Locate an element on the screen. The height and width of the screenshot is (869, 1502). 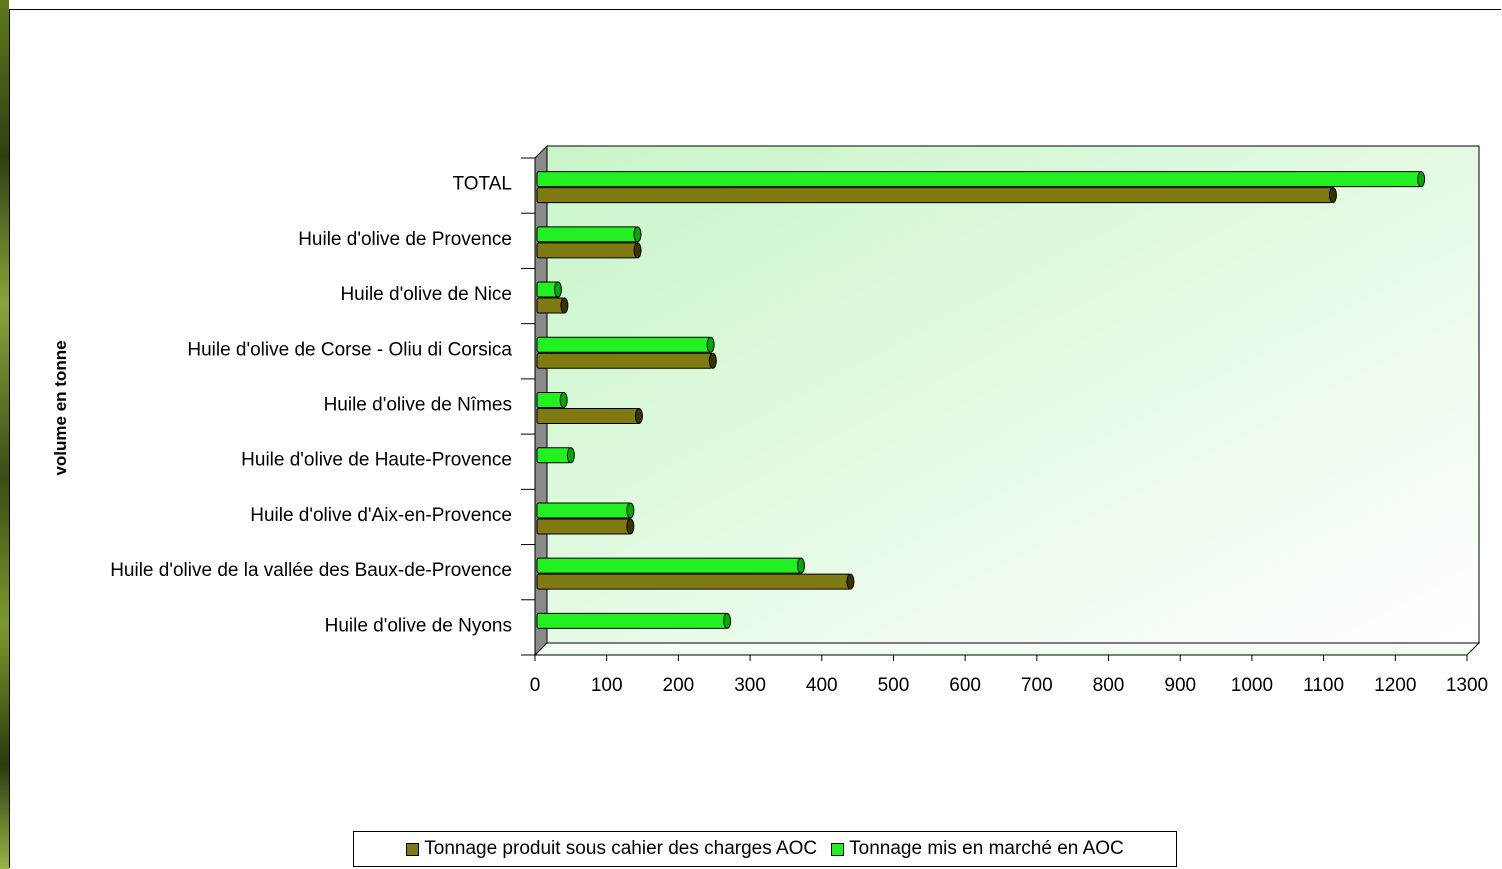
category-label: Huile d'olive de Provence is located at coordinates (405, 239).